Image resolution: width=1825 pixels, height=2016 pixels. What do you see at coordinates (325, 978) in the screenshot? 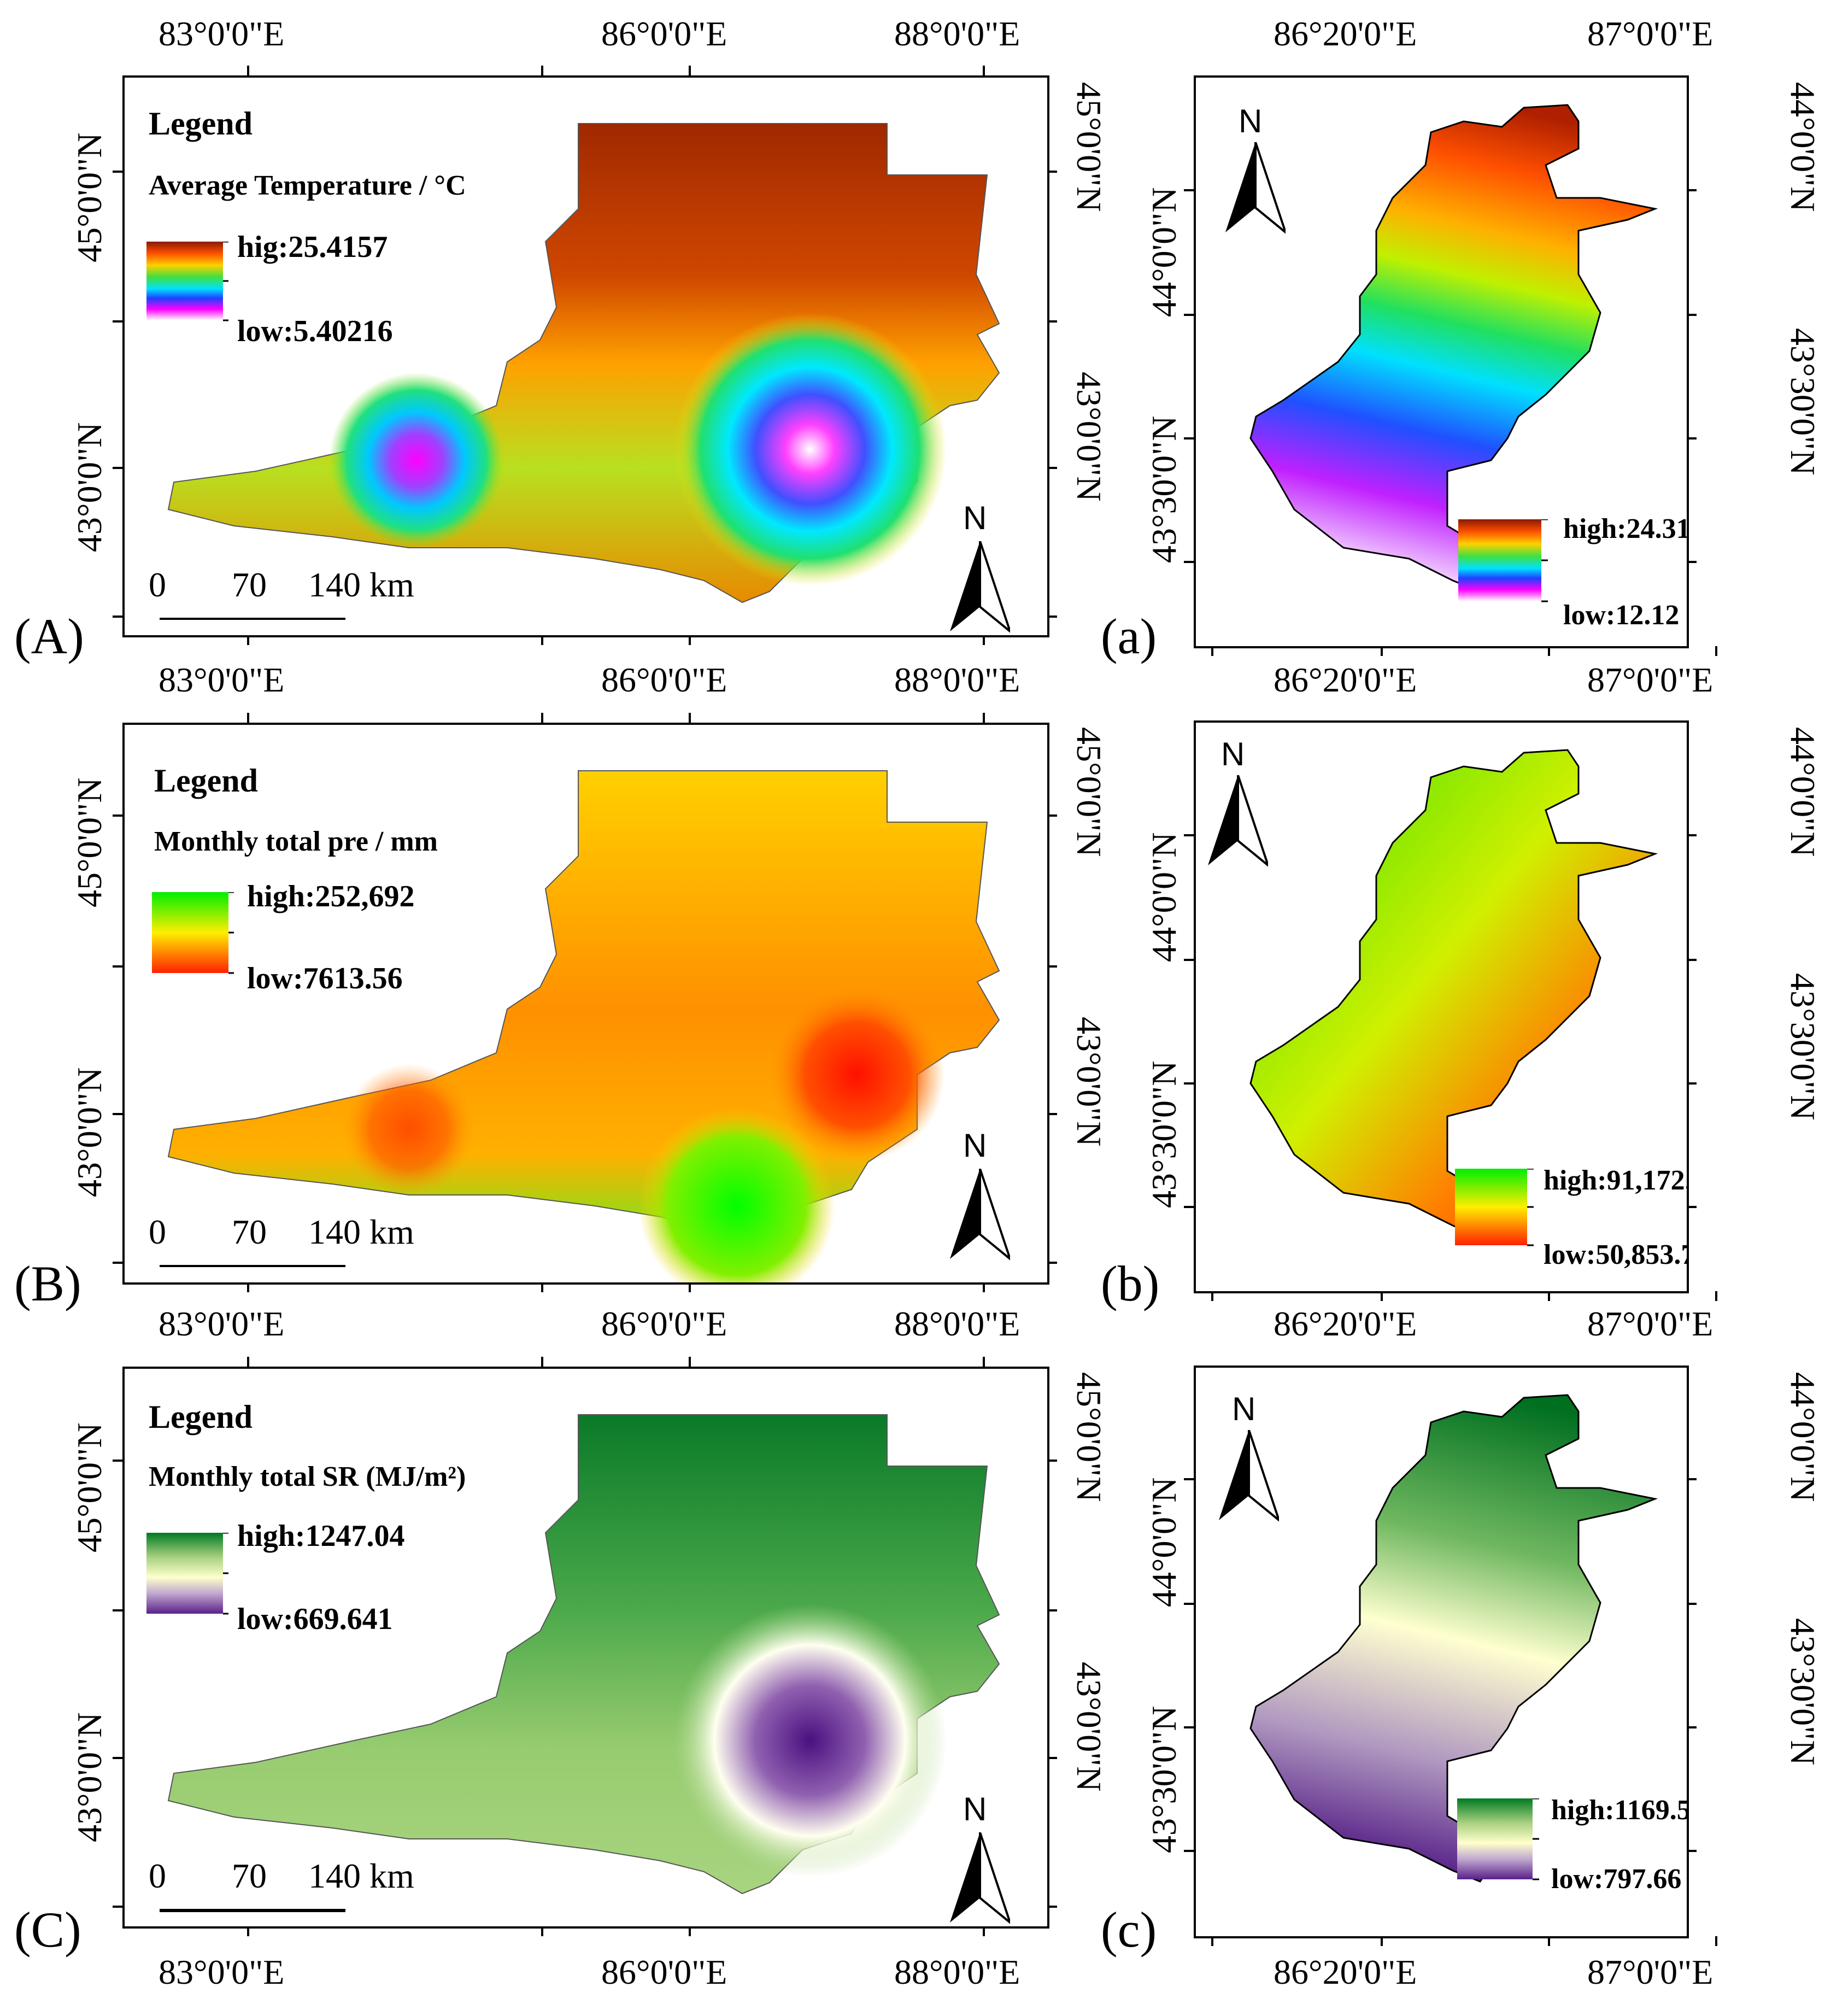
I see `legend-low: low:7613.56` at bounding box center [325, 978].